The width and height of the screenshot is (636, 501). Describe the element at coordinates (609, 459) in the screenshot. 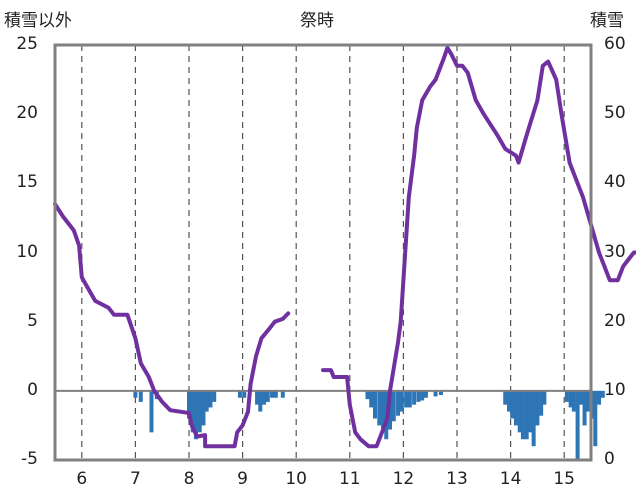

I see `y-right-tick-6: 0` at that location.